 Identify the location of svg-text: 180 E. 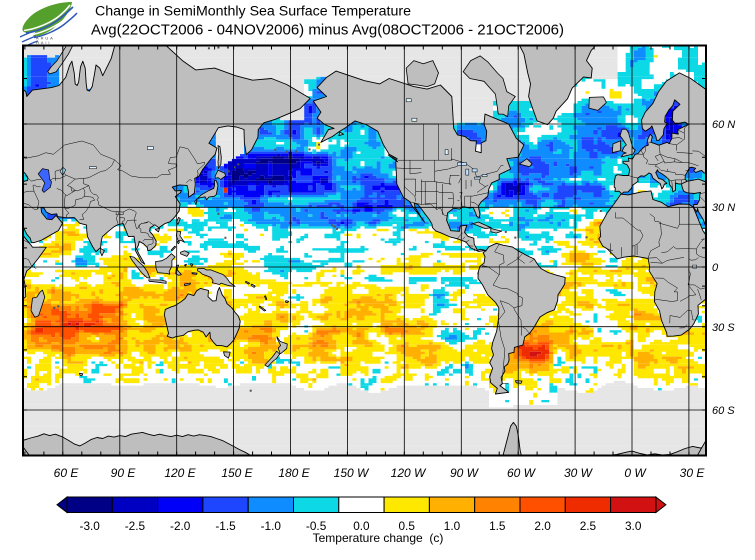
(294, 473).